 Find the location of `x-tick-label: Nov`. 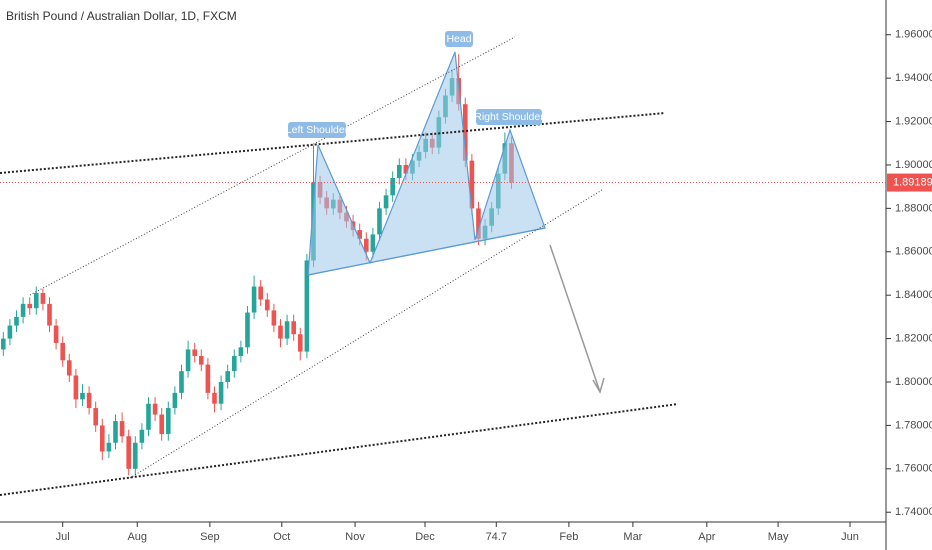

x-tick-label: Nov is located at coordinates (355, 537).